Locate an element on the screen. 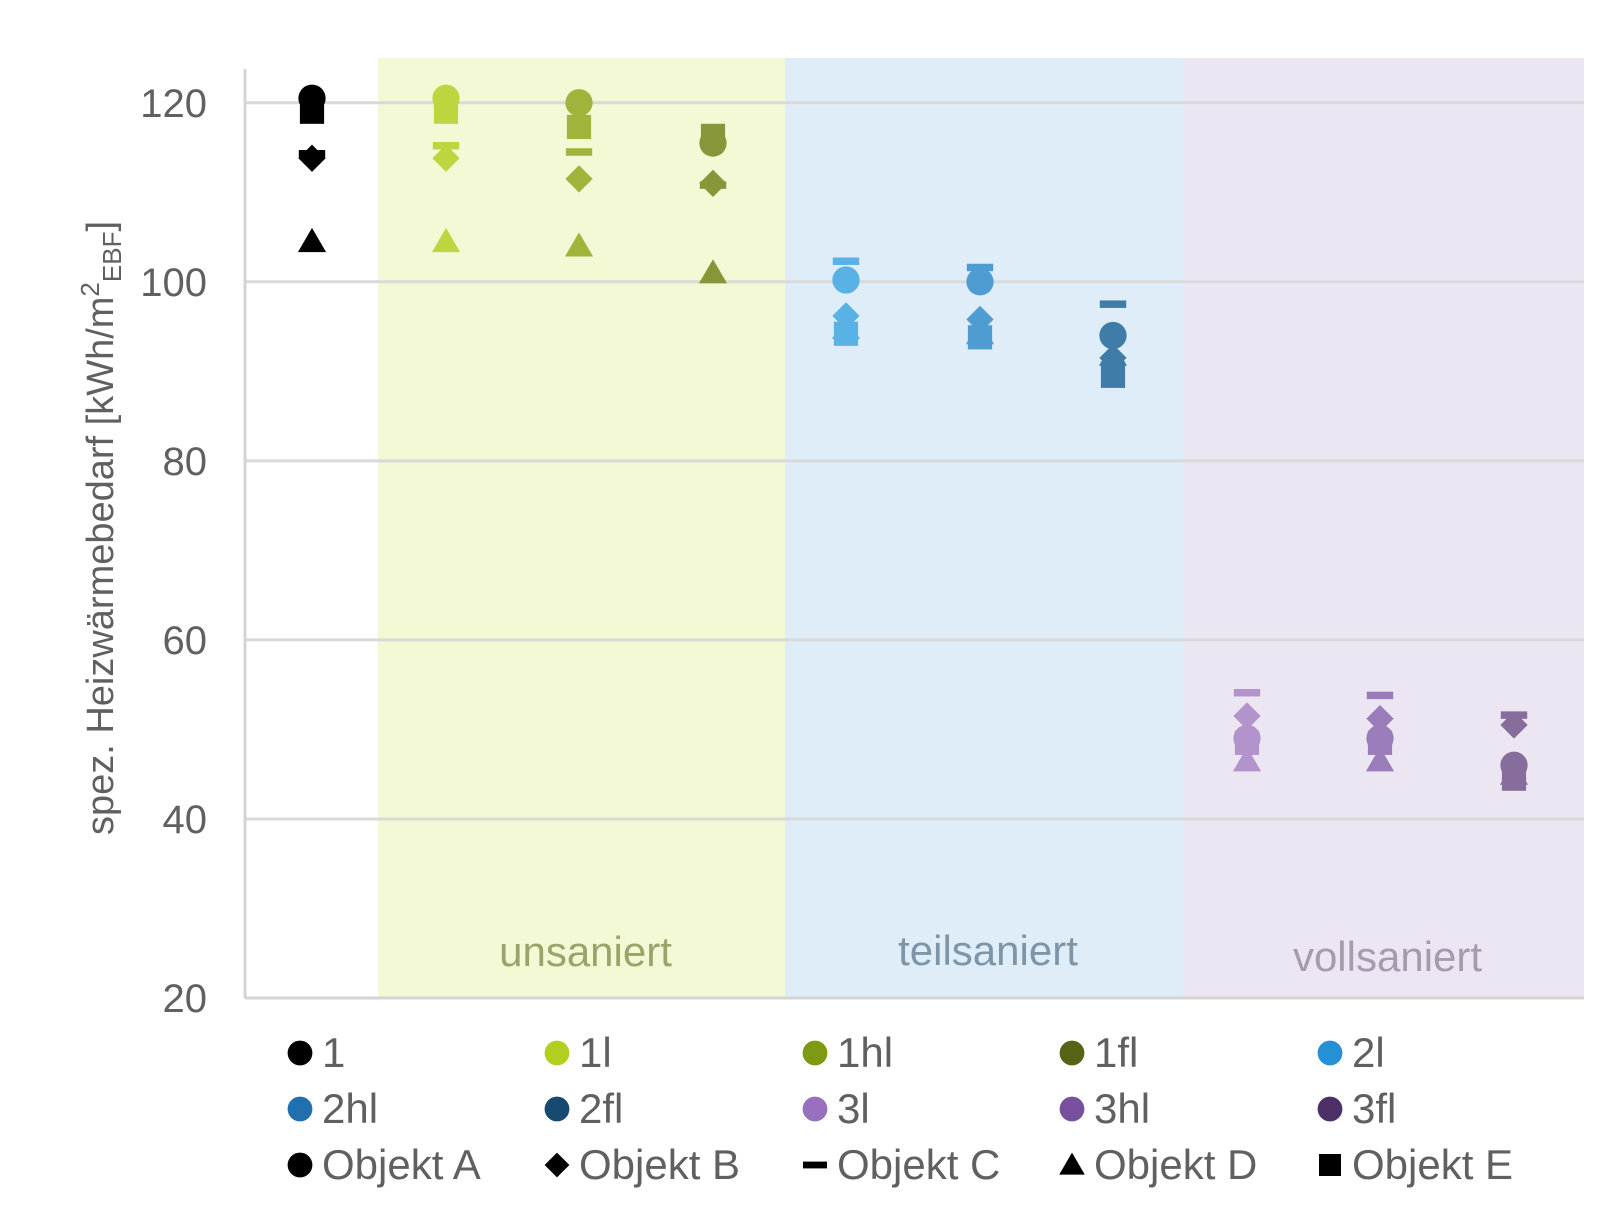  data-point-1fl-objekt-c is located at coordinates (713, 185).